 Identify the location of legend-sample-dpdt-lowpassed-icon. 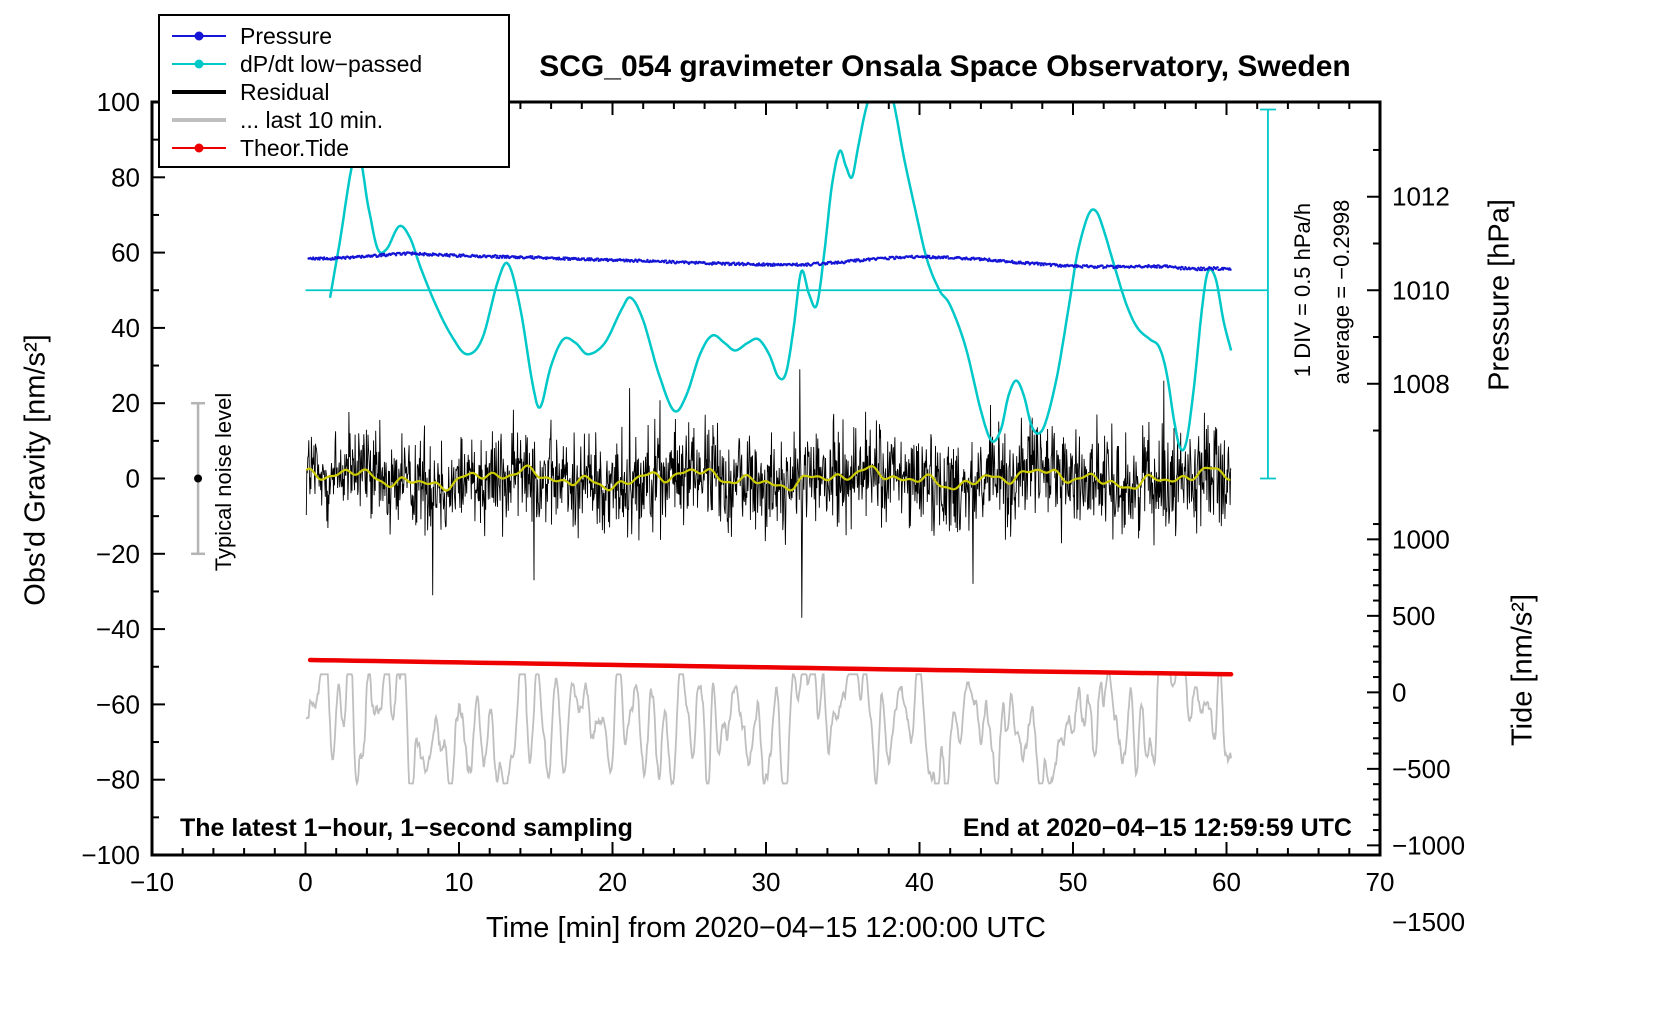
(199, 64).